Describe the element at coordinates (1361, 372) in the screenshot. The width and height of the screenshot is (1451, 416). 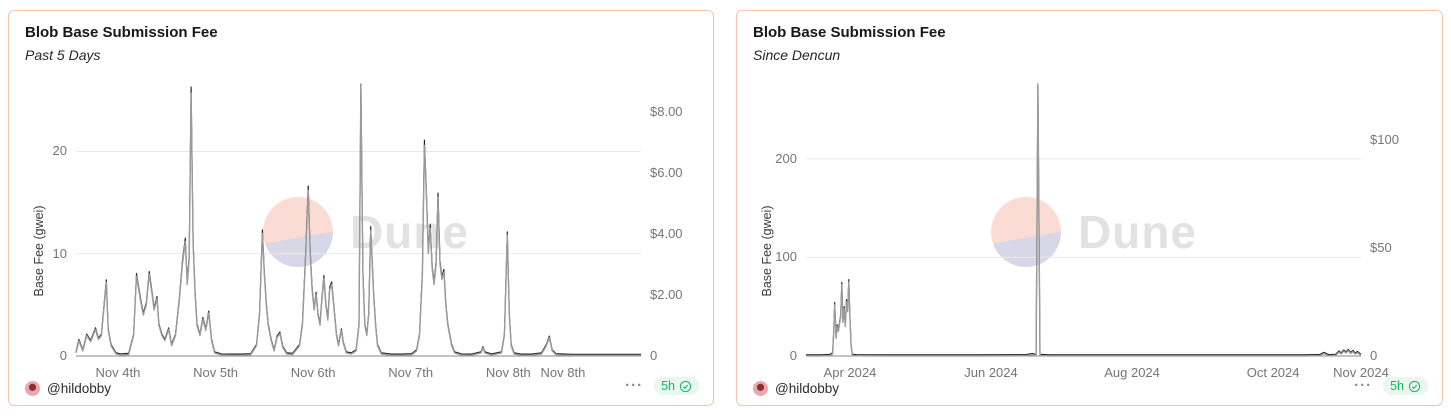
I see `x-axis-tick: Nov 2024` at that location.